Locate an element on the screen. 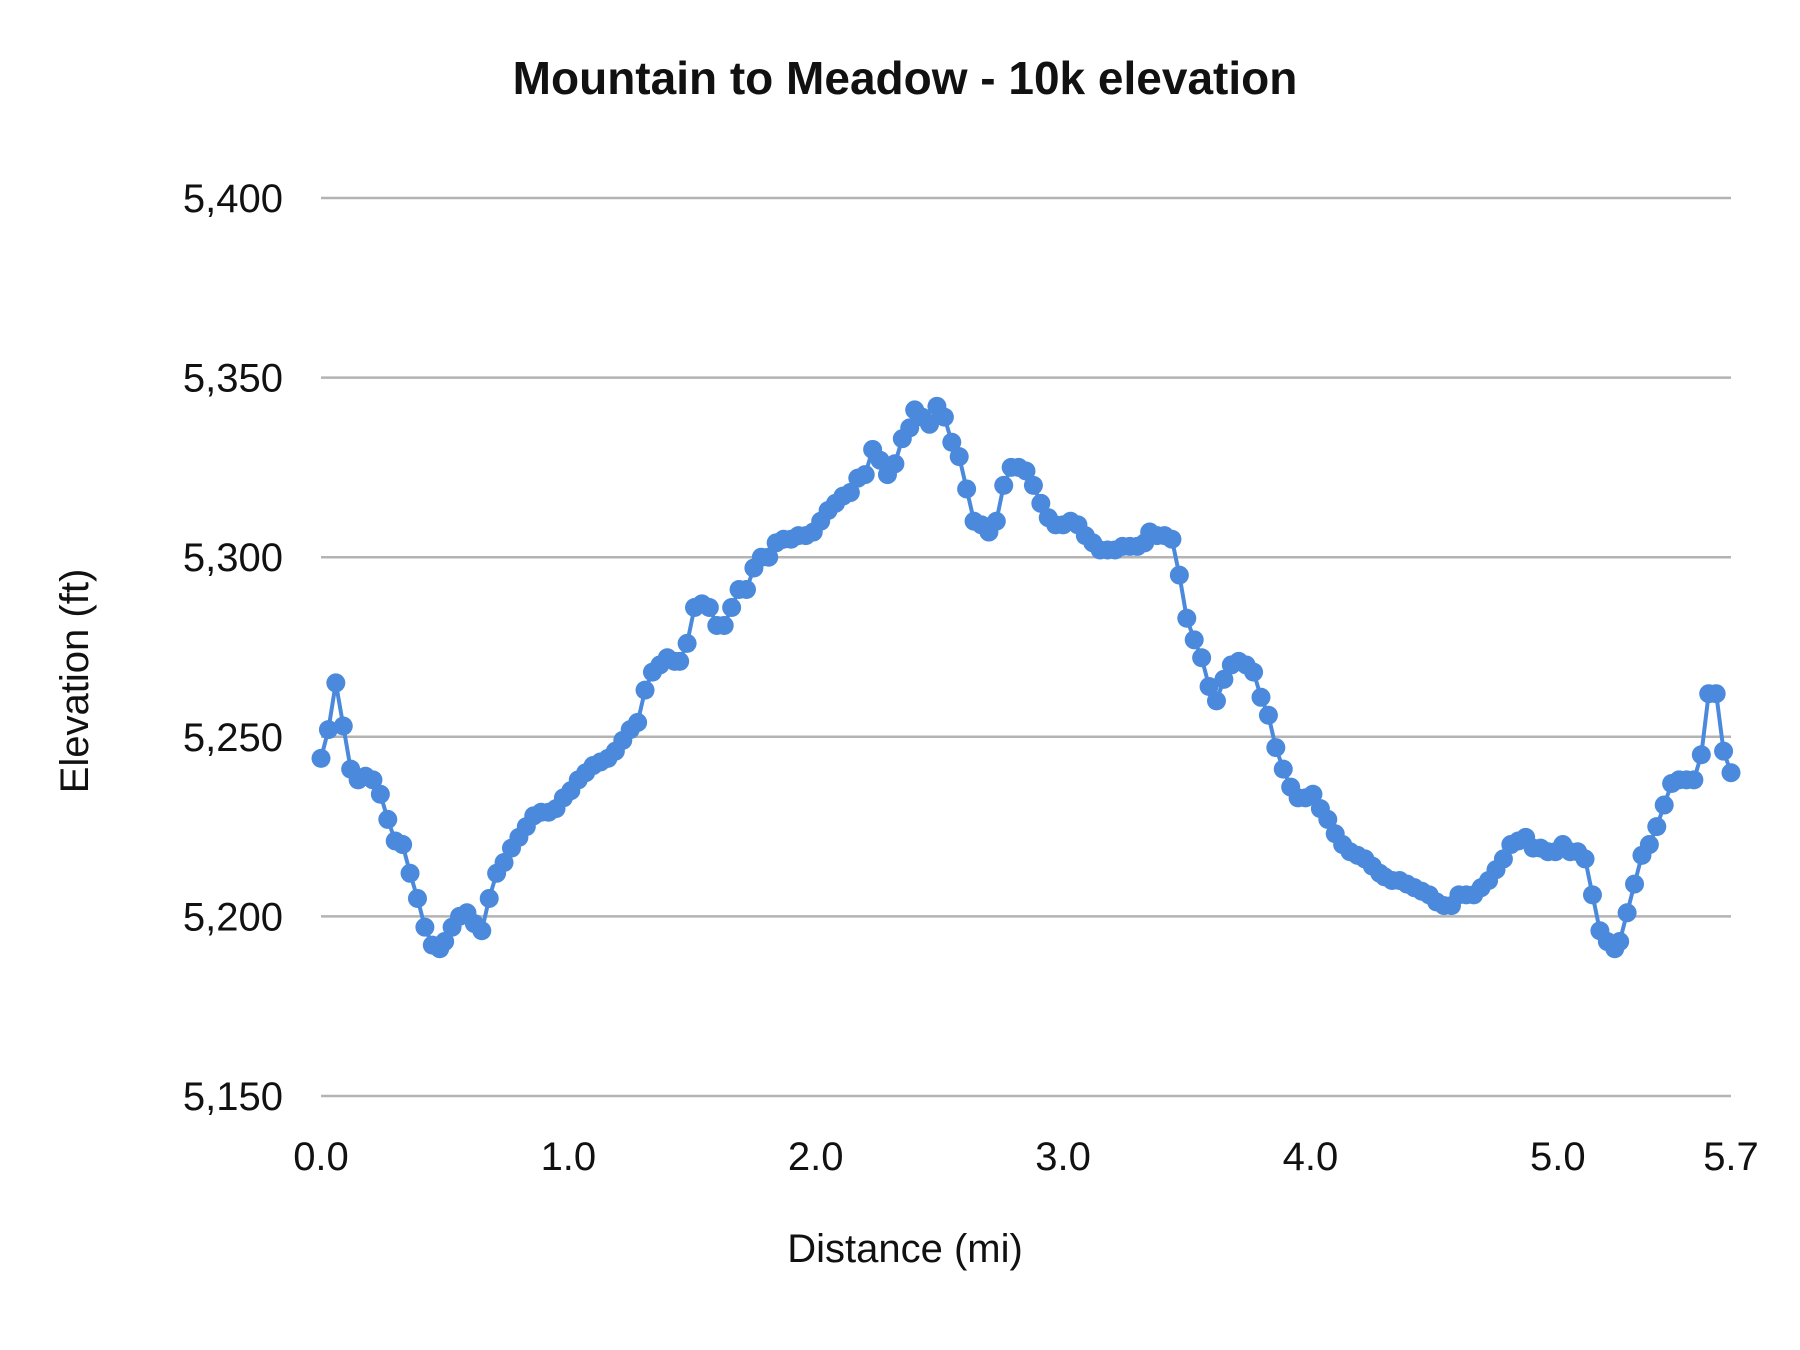  y-tick-labels: 5,150 5,200 5,250 5,300 5,350 5,400 is located at coordinates (233, 648).